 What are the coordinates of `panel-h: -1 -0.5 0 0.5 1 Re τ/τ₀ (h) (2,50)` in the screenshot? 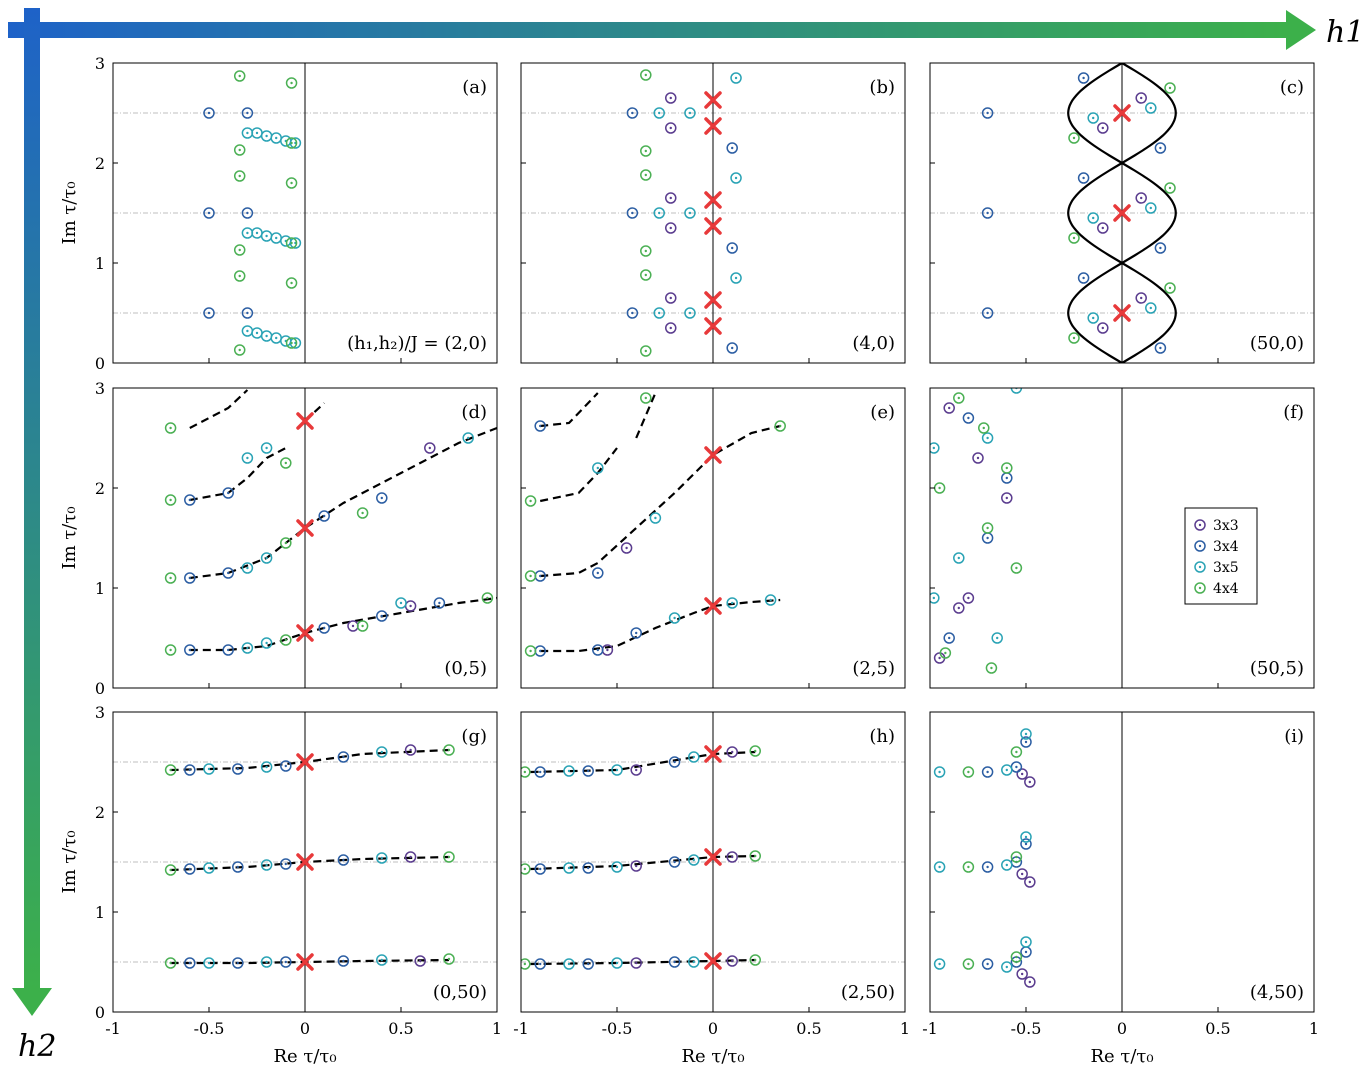 It's located at (711, 889).